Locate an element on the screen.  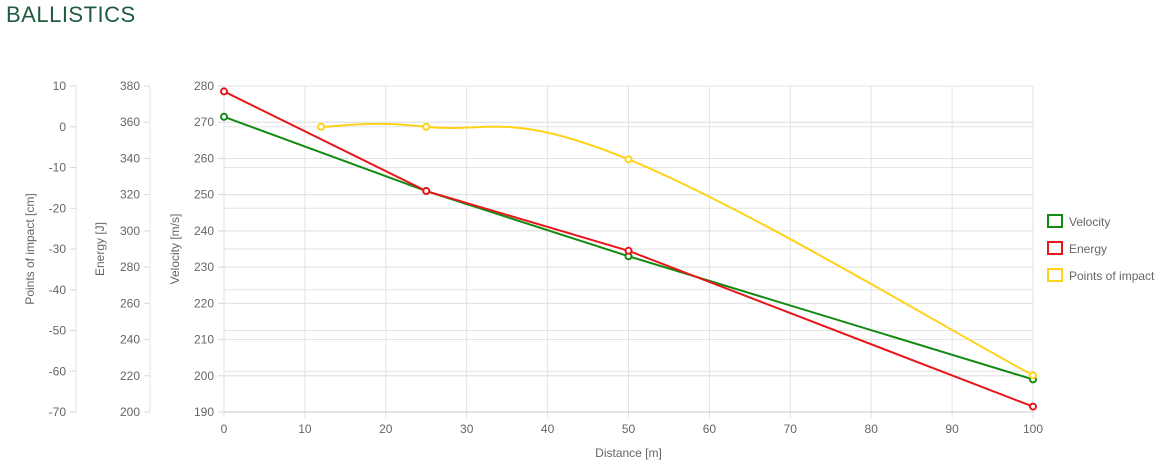
impact-tick-label: -30 is located at coordinates (58, 249).